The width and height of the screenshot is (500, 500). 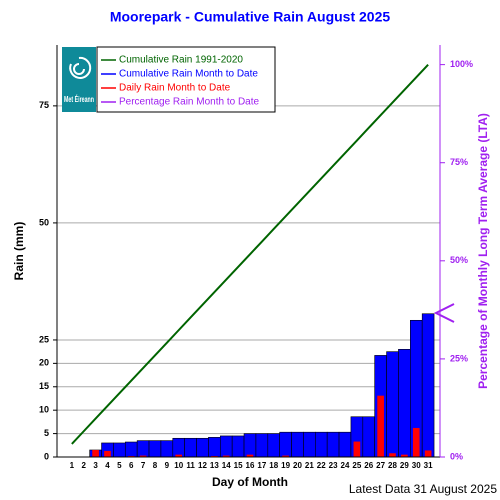 What do you see at coordinates (189, 102) in the screenshot?
I see `legend-label: Percentage Rain Month to Date` at bounding box center [189, 102].